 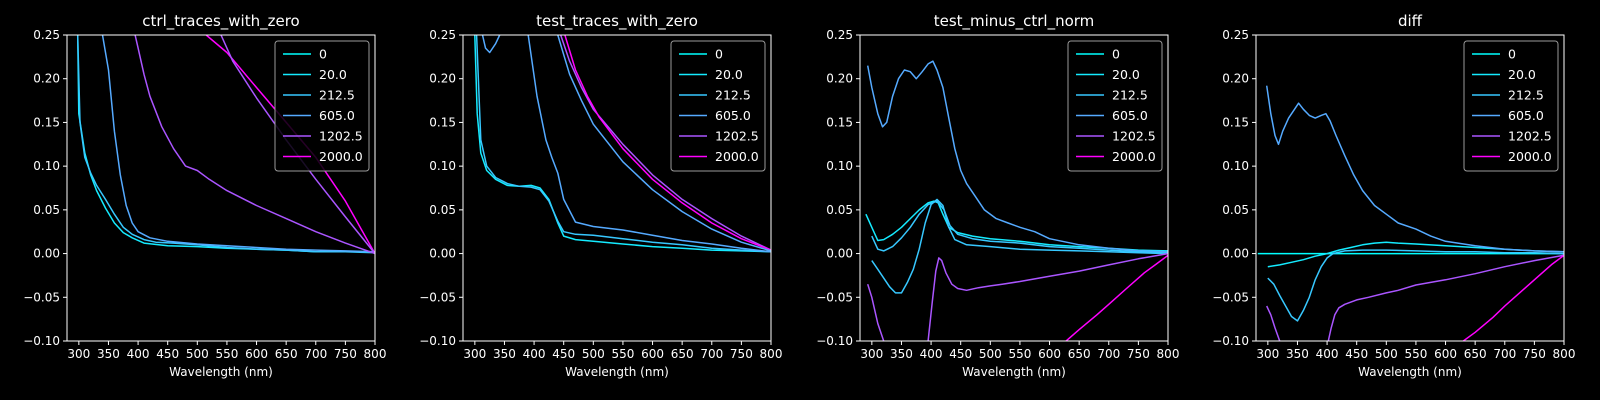 I want to click on legend-label: 0, so click(x=719, y=54).